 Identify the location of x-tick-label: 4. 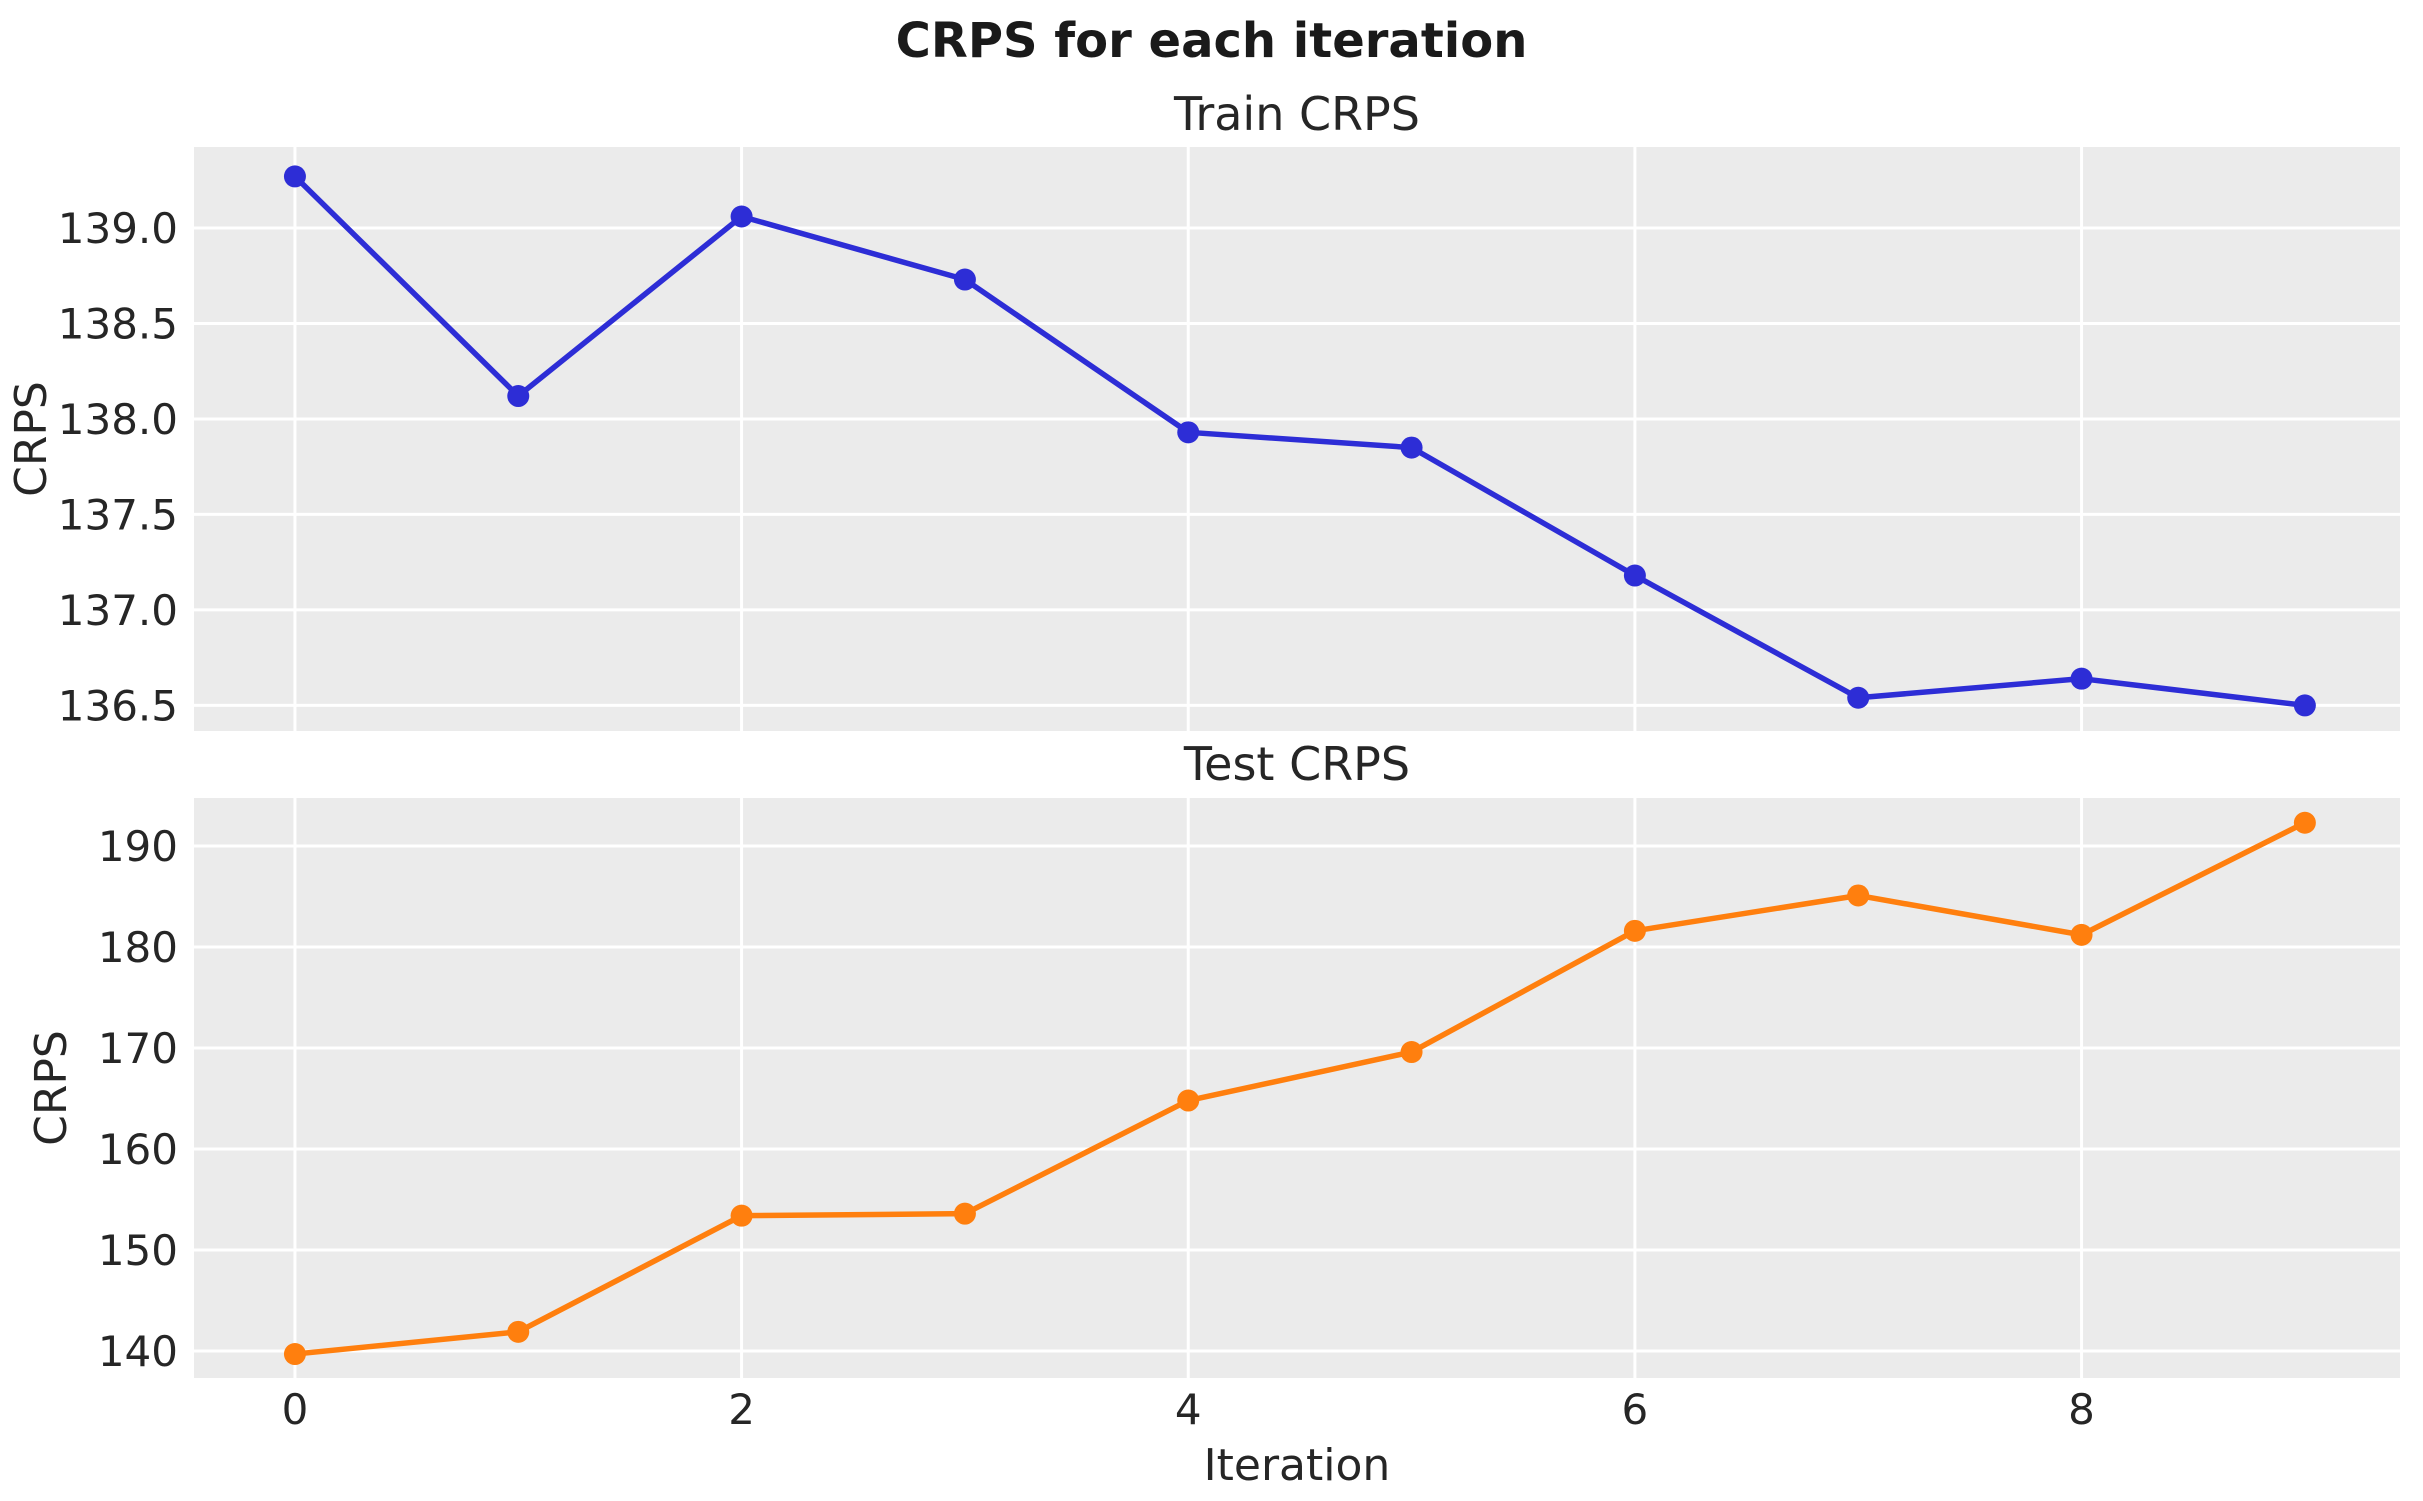
(1188, 1409).